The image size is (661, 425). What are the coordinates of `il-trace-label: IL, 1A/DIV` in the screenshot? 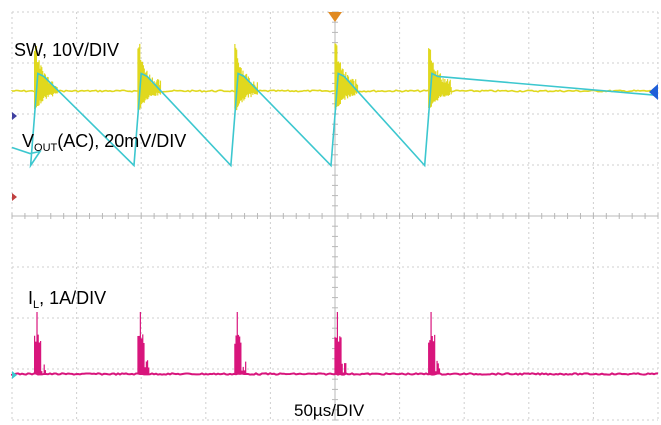 It's located at (67, 299).